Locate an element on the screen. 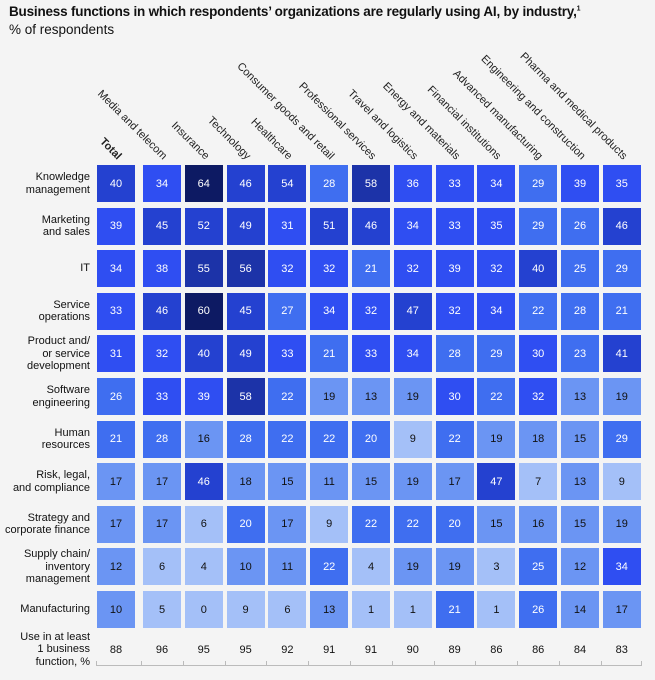  heatmap-cell: 64 is located at coordinates (203, 183).